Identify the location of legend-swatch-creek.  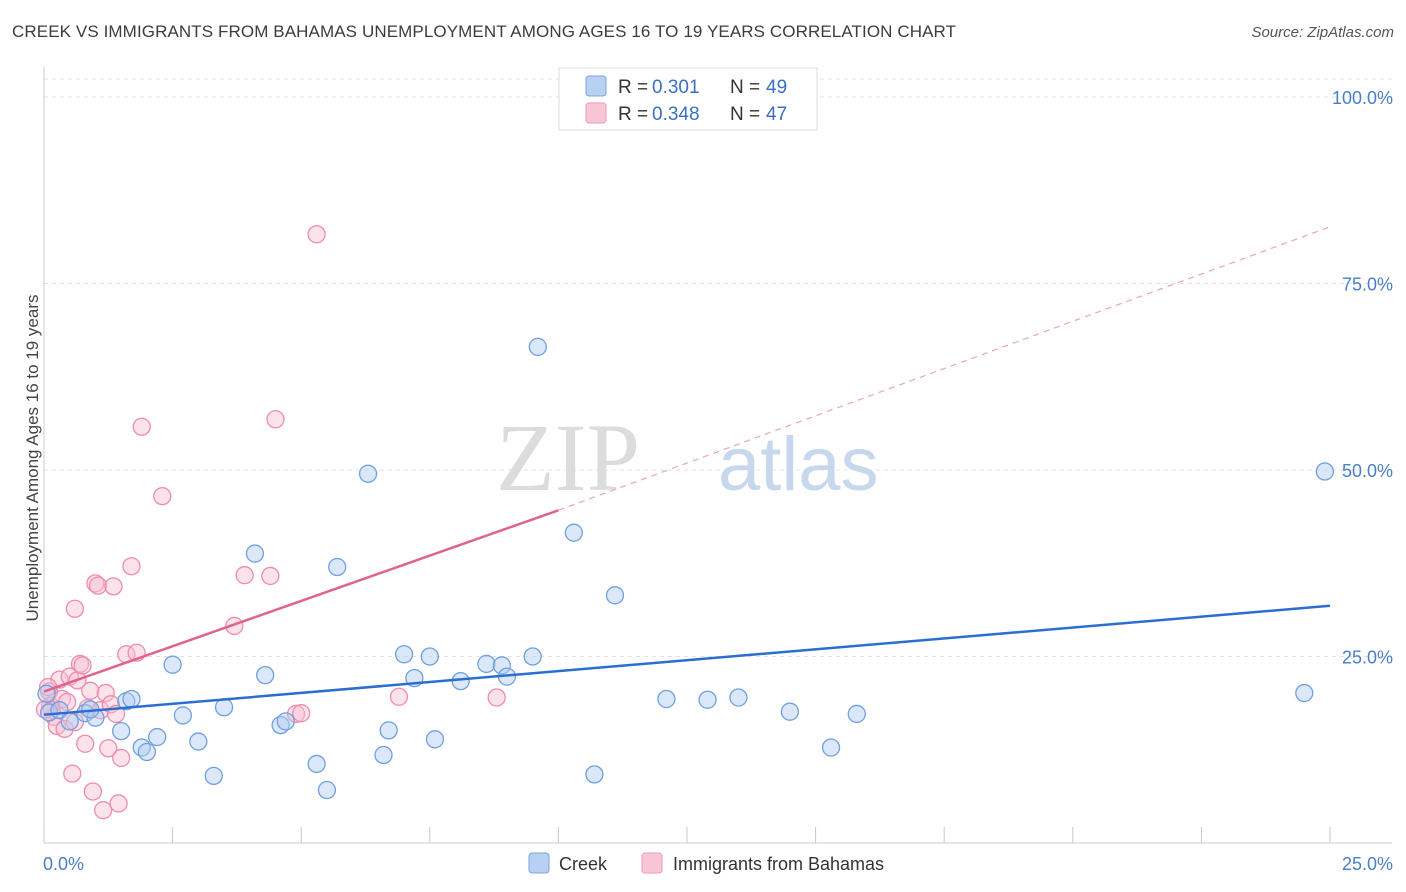
(596, 86).